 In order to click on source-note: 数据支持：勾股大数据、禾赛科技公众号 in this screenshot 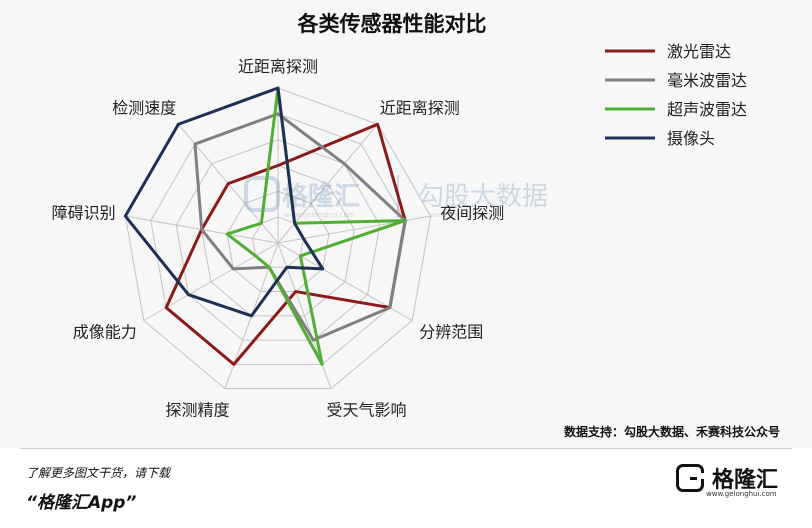, I will do `click(672, 431)`.